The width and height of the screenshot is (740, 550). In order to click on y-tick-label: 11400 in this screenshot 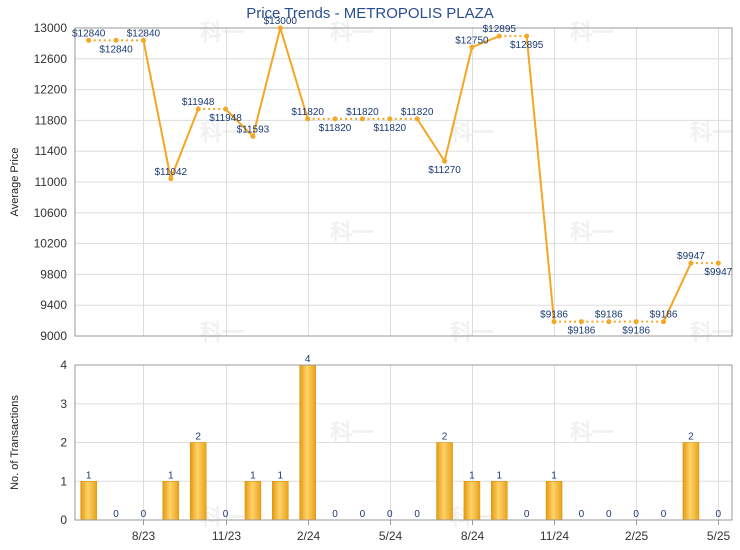, I will do `click(51, 151)`.